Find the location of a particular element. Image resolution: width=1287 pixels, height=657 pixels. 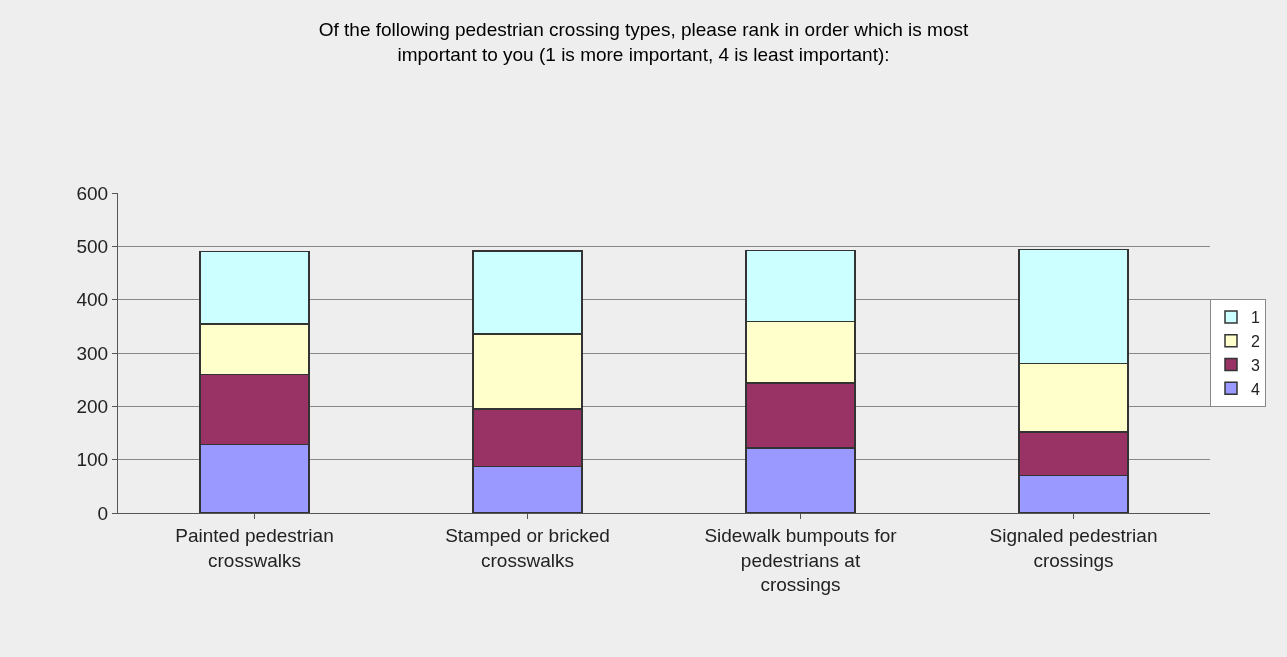

y-tick-label: 0 is located at coordinates (103, 513).